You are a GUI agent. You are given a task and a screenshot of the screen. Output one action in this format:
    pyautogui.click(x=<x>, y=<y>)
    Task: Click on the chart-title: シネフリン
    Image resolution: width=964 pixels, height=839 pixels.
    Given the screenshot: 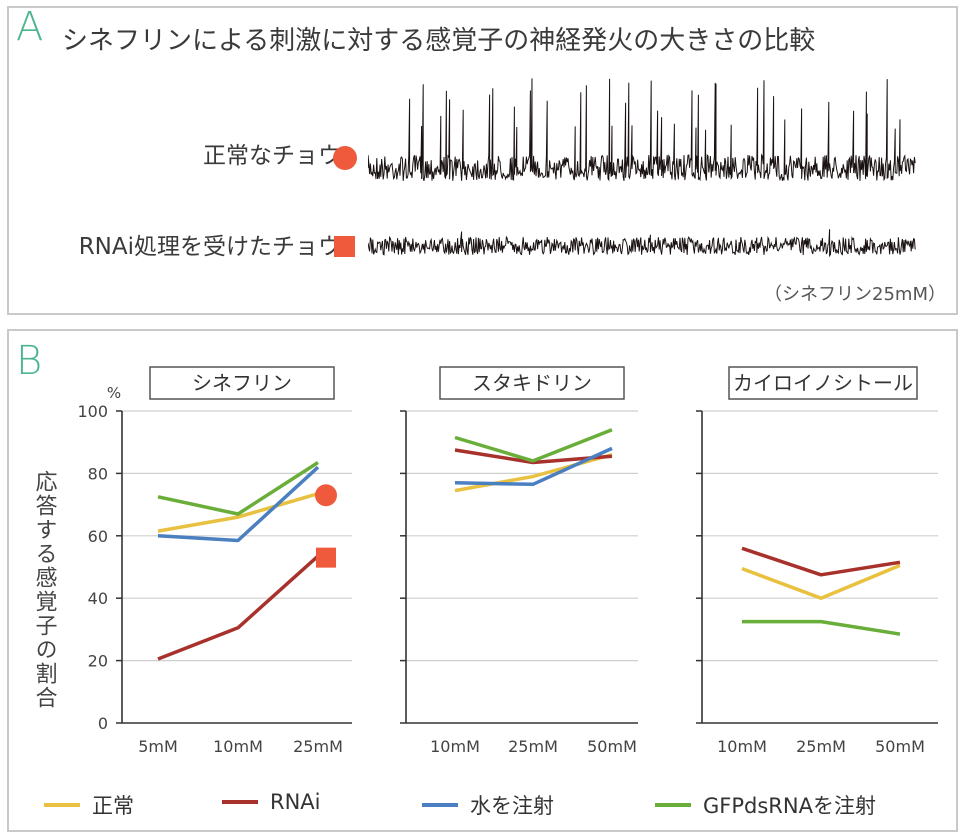 What is the action you would take?
    pyautogui.click(x=242, y=383)
    